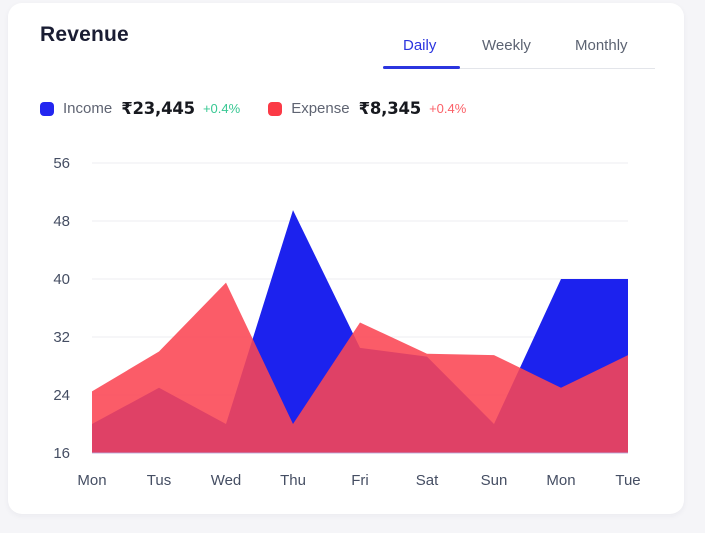 The height and width of the screenshot is (533, 705). What do you see at coordinates (448, 108) in the screenshot?
I see `expense-change: +0.4%` at bounding box center [448, 108].